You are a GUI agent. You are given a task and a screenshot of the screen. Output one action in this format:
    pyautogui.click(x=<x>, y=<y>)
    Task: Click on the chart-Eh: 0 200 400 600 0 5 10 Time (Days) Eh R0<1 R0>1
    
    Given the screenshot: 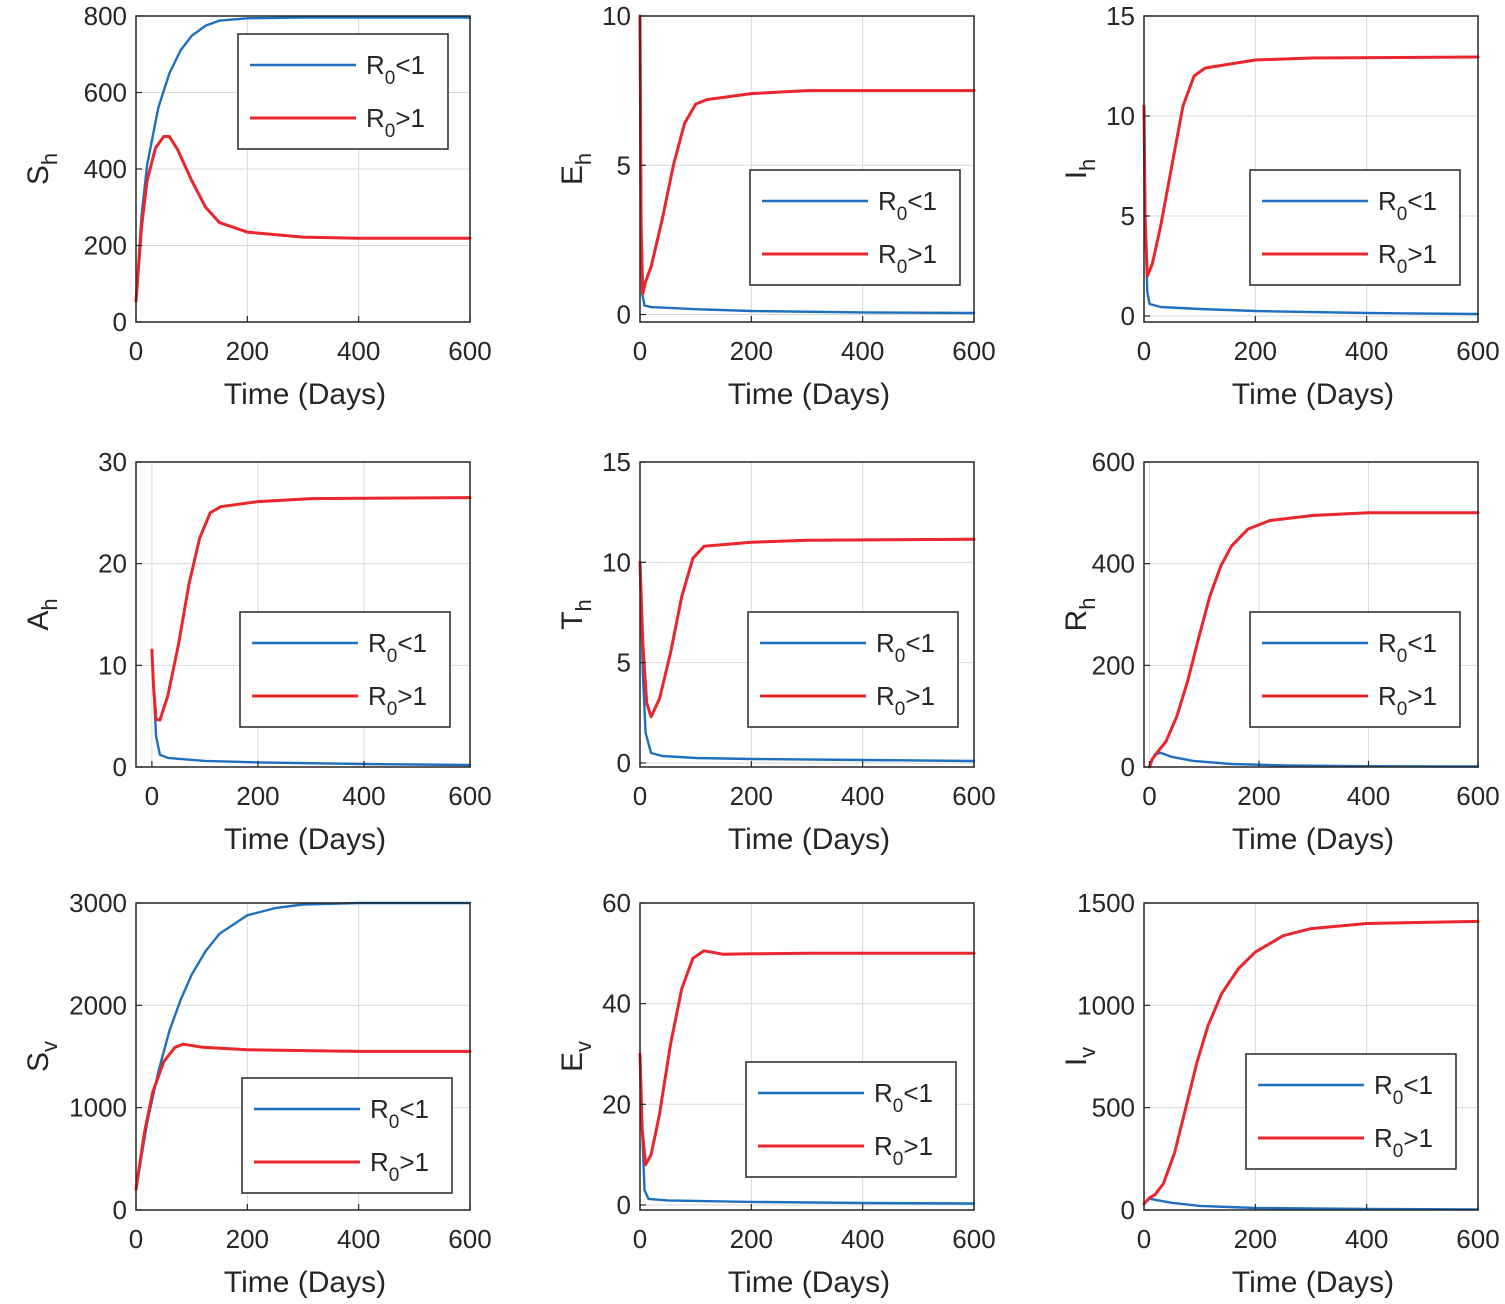 What is the action you would take?
    pyautogui.click(x=776, y=206)
    